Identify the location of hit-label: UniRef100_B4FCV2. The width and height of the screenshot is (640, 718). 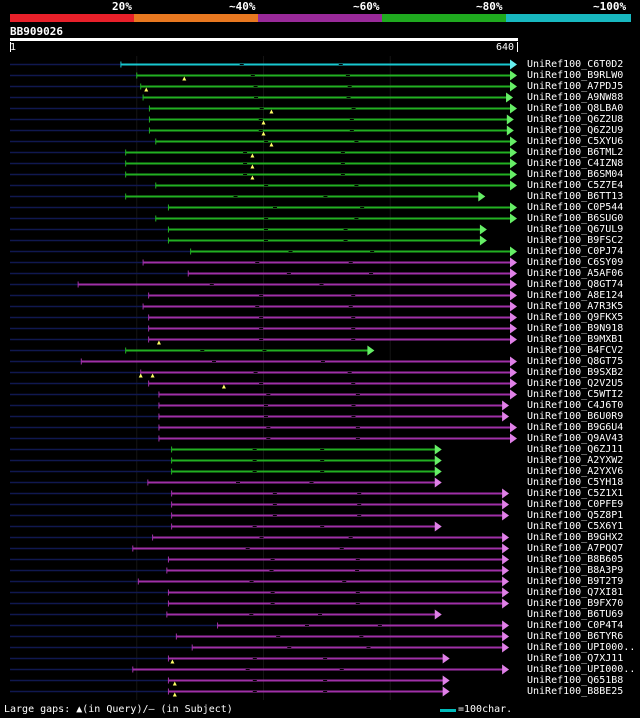
(575, 350).